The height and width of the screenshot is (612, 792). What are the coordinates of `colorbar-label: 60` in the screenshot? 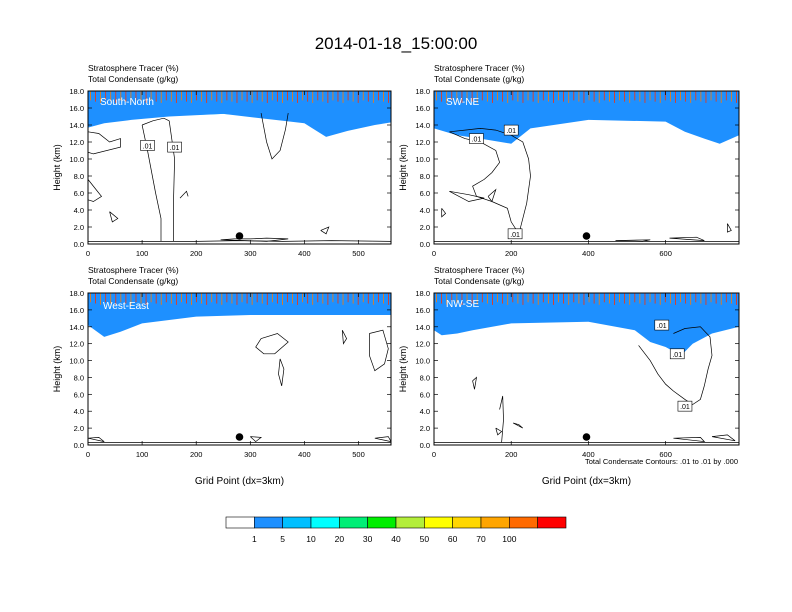 It's located at (453, 539).